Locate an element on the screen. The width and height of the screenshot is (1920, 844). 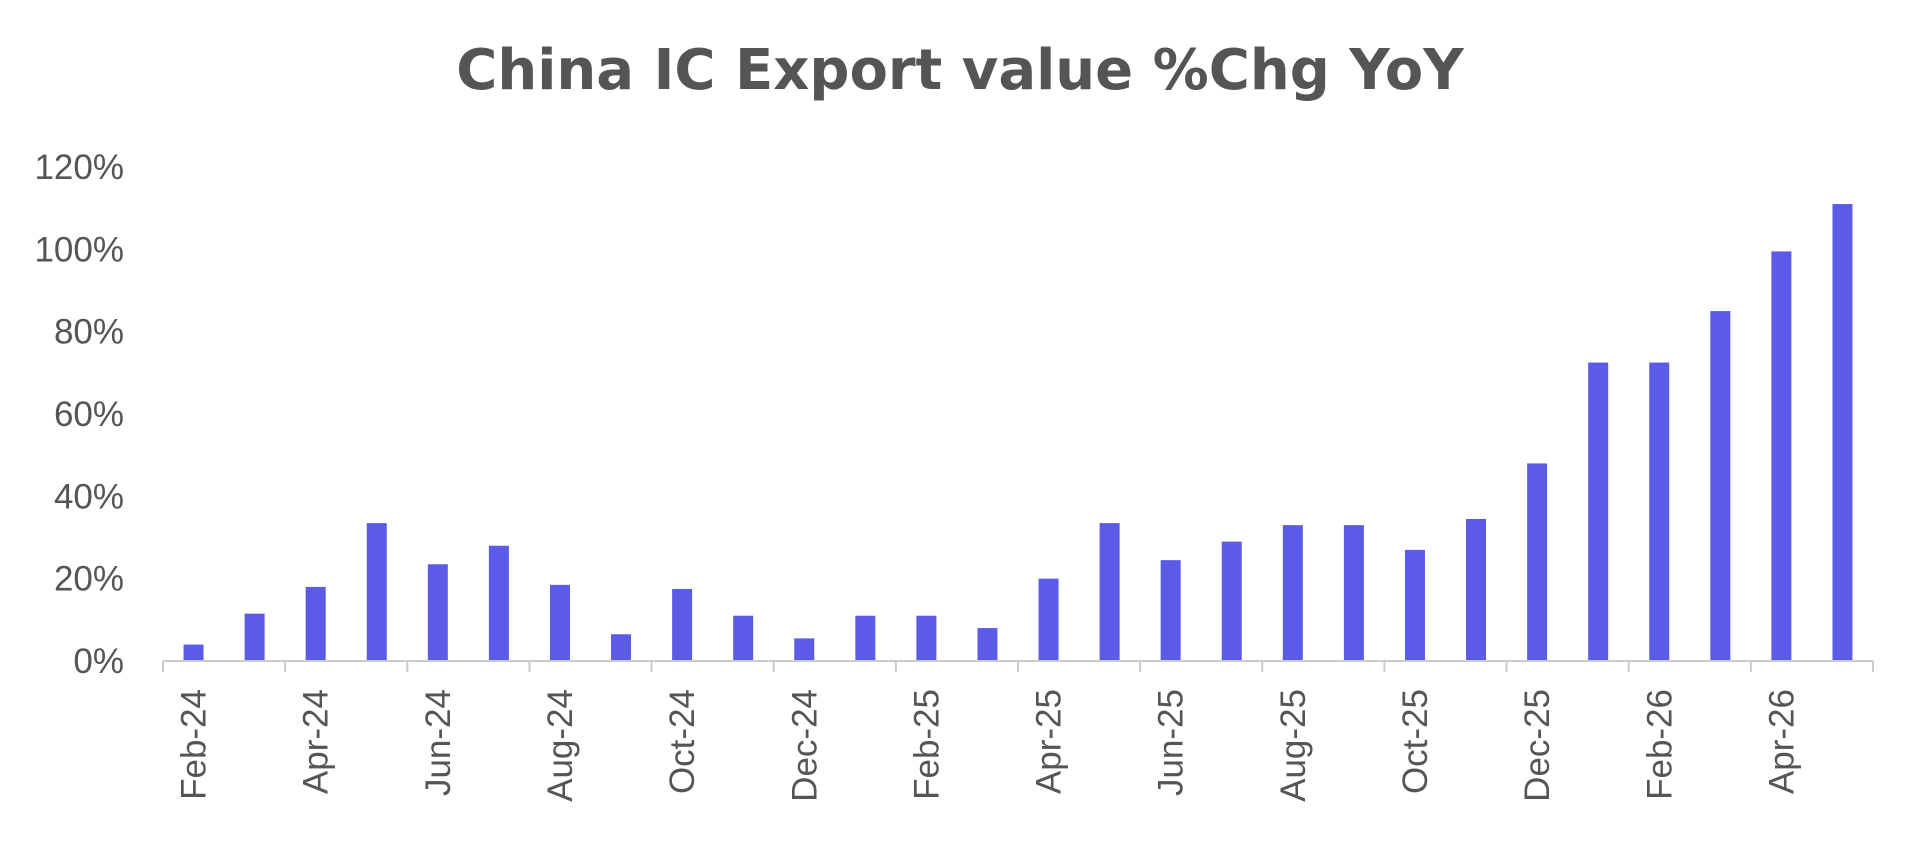
x-tick-label: Oct-24 is located at coordinates (682, 741).